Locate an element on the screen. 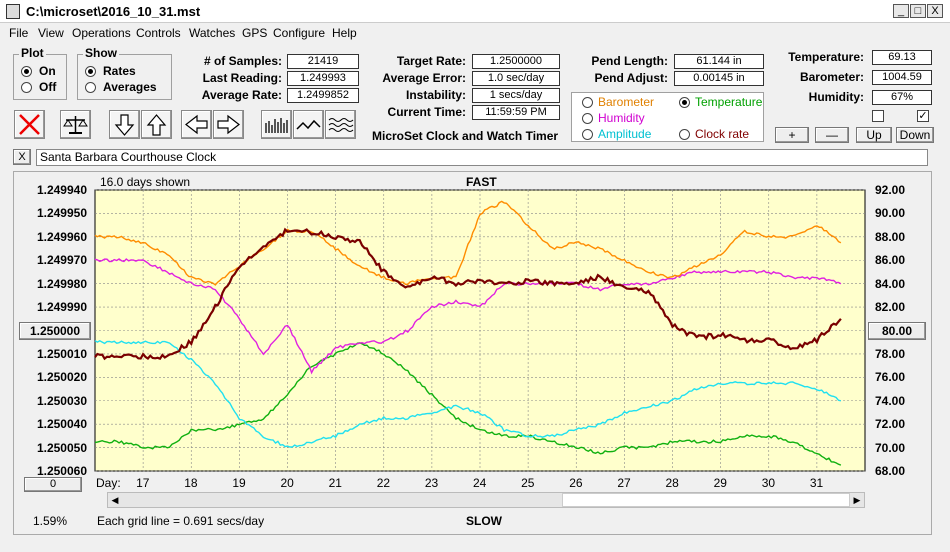 This screenshot has width=950, height=552. temperature-radio is located at coordinates (684, 102).